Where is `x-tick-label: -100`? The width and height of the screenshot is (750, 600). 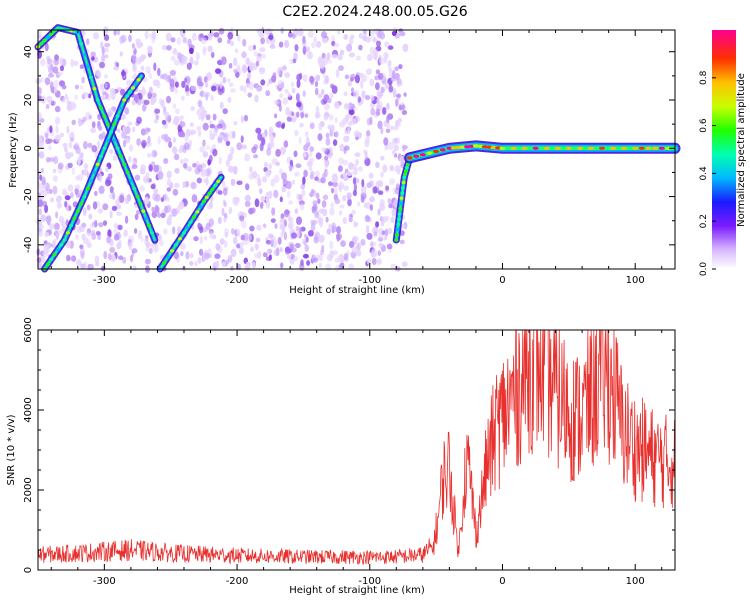 x-tick-label: -100 is located at coordinates (369, 280).